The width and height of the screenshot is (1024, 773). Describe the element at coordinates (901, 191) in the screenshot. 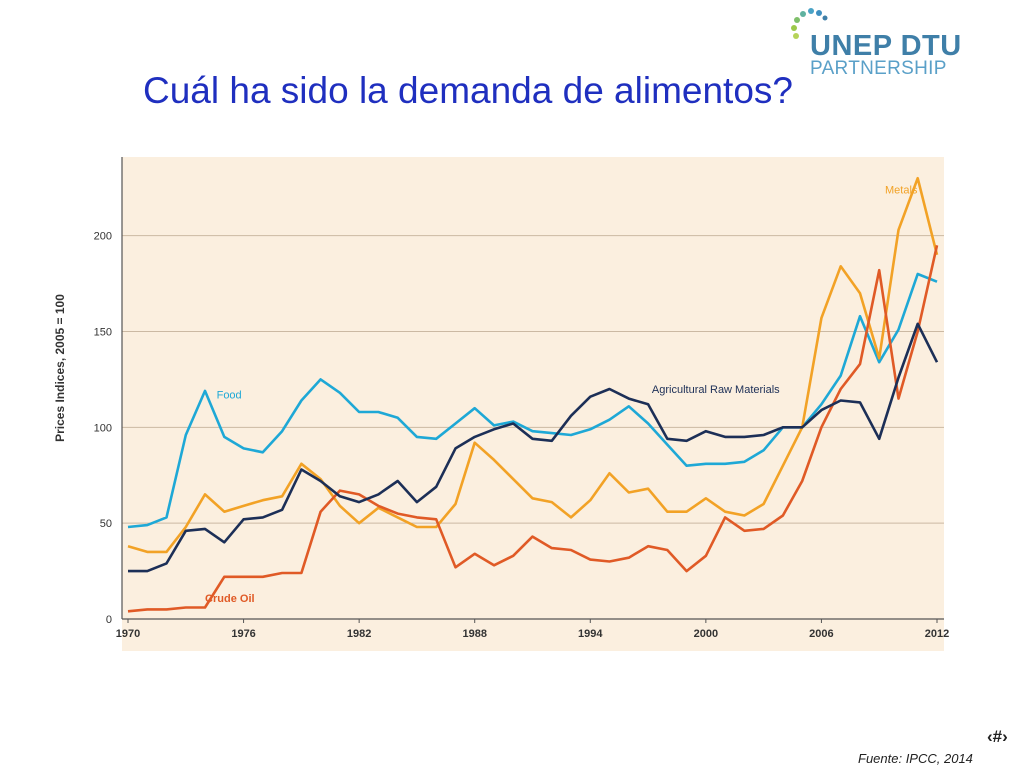

I see `series-label-metals: Metals` at that location.